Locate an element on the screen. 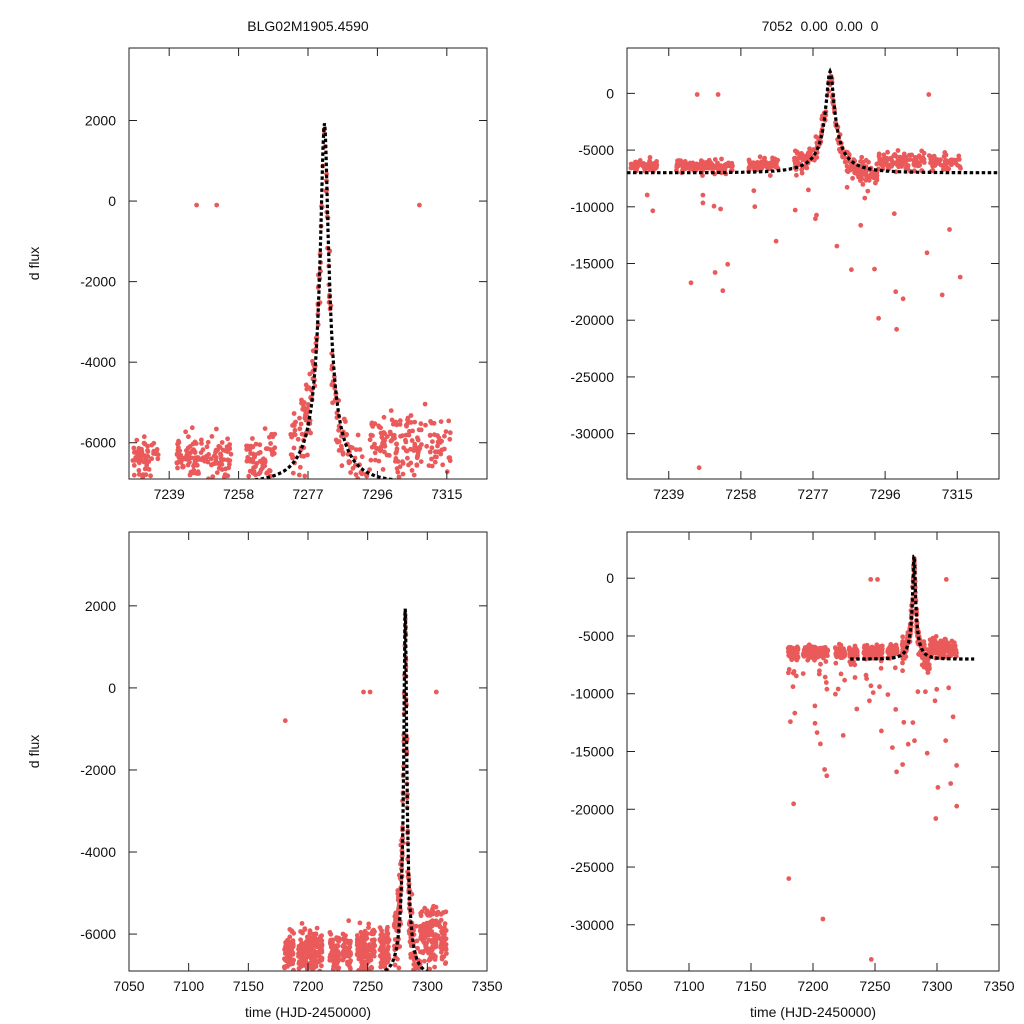 The image size is (1024, 1024). data-points is located at coordinates (365, 791).